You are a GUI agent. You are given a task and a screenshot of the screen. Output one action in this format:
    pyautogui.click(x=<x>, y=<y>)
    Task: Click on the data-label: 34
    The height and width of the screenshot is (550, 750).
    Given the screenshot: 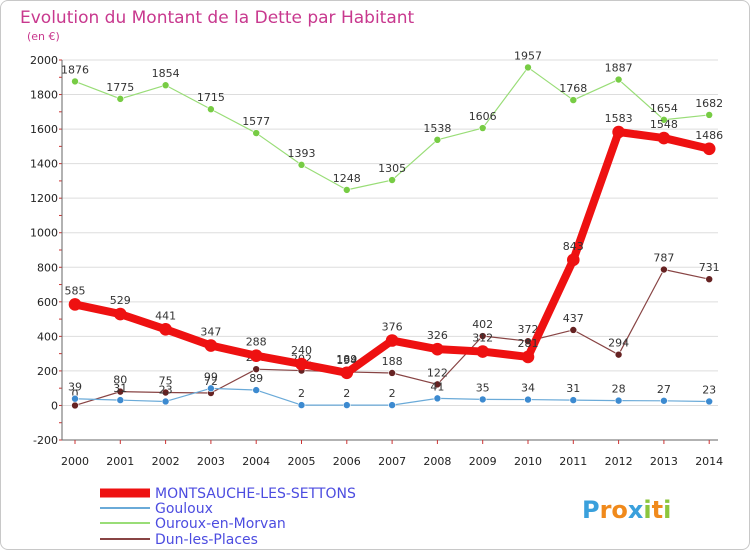 What is the action you would take?
    pyautogui.click(x=528, y=388)
    